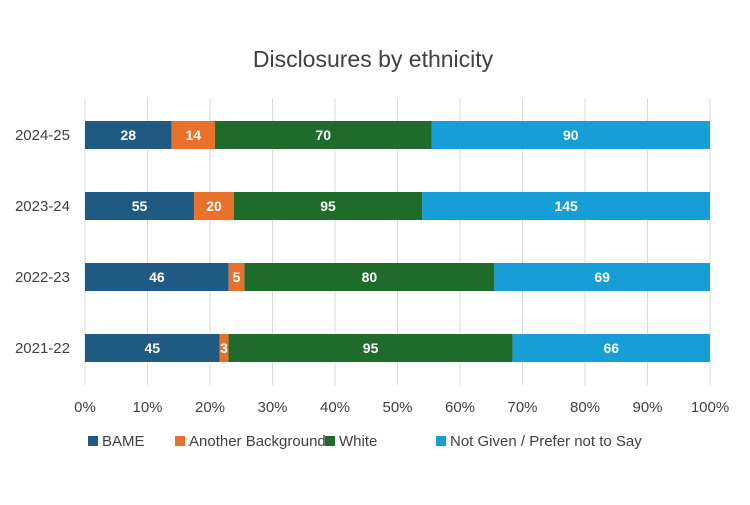  I want to click on data-label: 45, so click(152, 348).